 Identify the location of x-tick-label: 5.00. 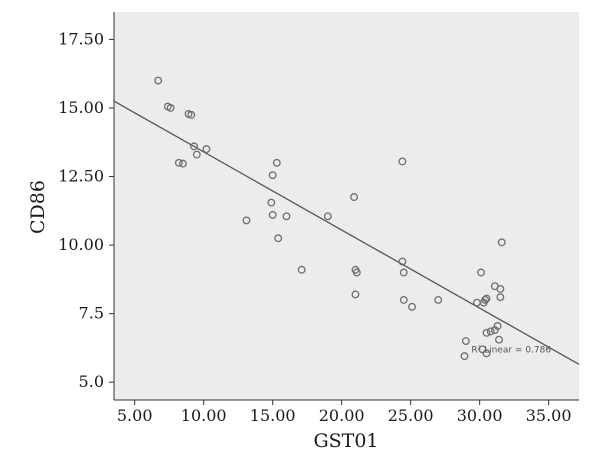
(135, 415).